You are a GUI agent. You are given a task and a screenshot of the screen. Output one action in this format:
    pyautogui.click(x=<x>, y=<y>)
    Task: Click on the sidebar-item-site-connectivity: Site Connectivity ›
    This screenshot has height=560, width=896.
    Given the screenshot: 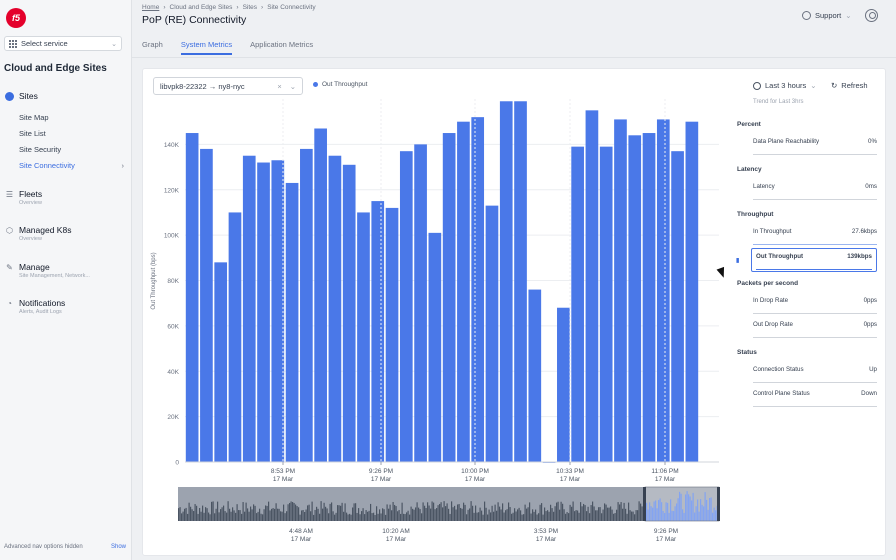 What is the action you would take?
    pyautogui.click(x=66, y=166)
    